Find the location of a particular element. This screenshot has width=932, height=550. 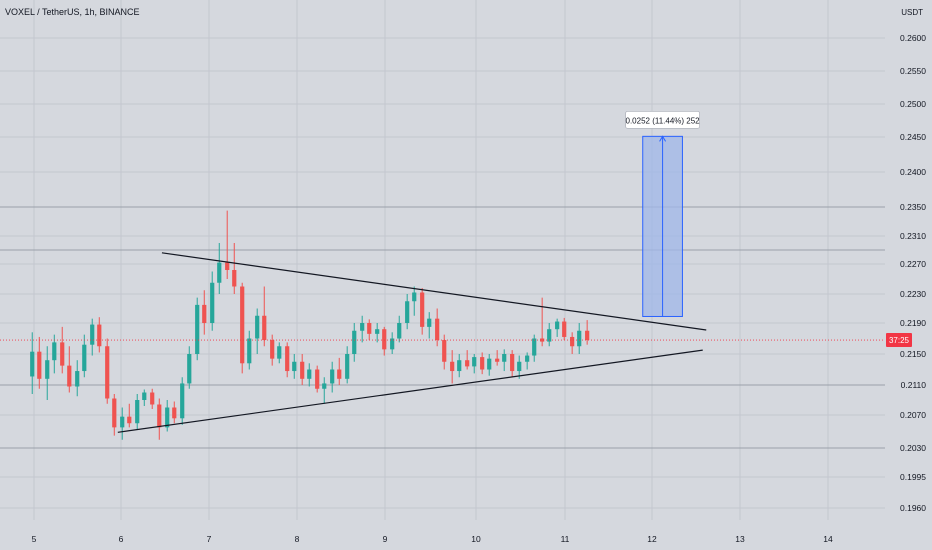

trendline-upper is located at coordinates (434, 291).